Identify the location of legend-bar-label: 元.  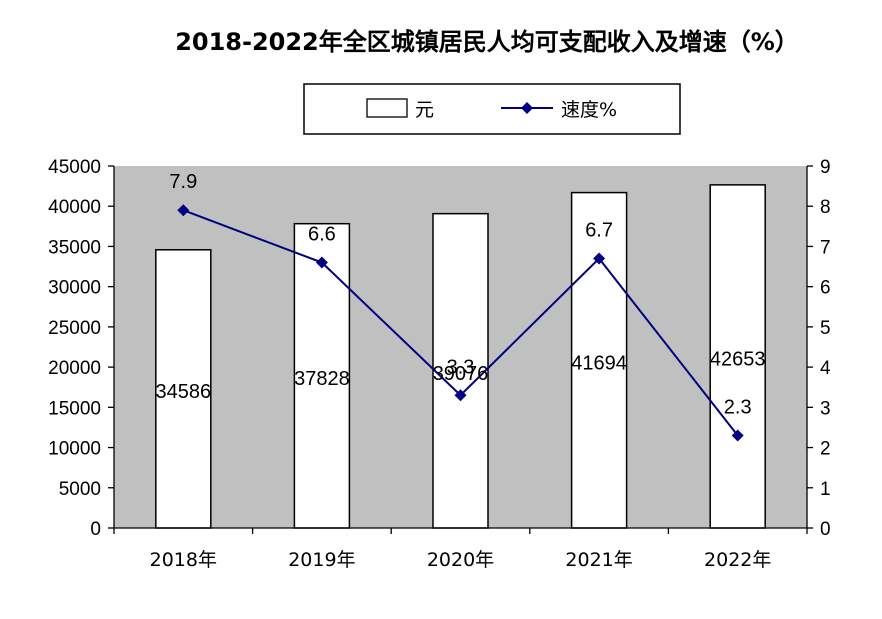
(424, 110).